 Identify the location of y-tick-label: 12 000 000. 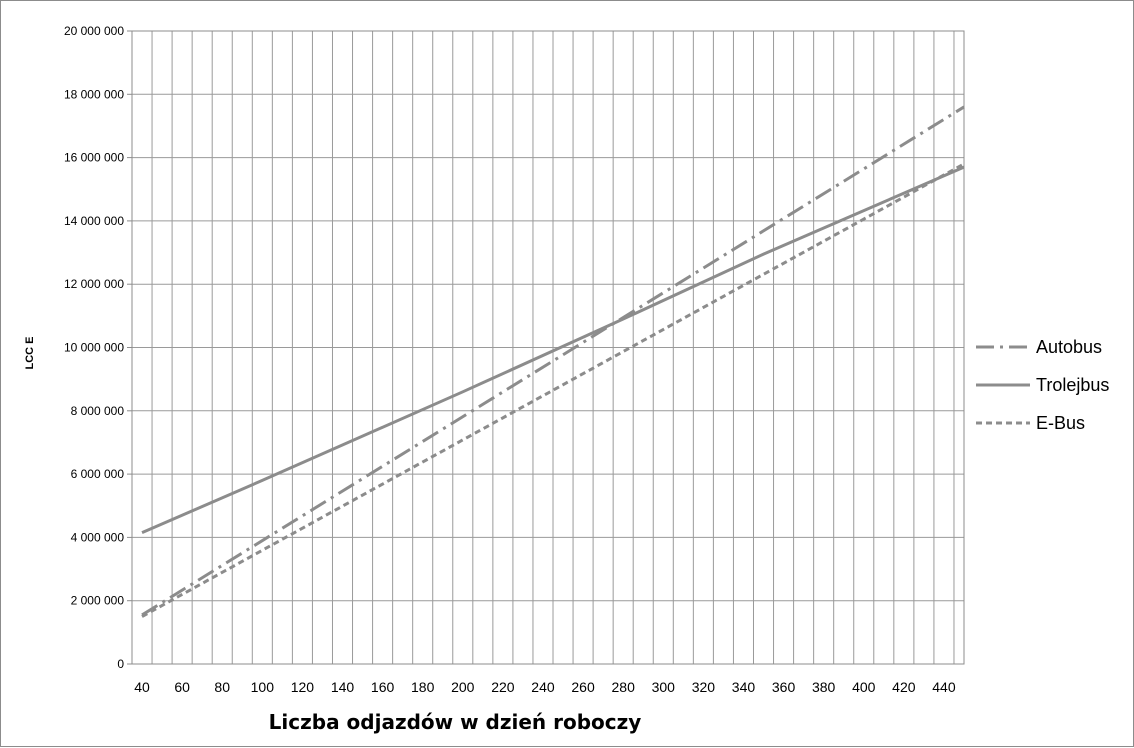
(94, 284).